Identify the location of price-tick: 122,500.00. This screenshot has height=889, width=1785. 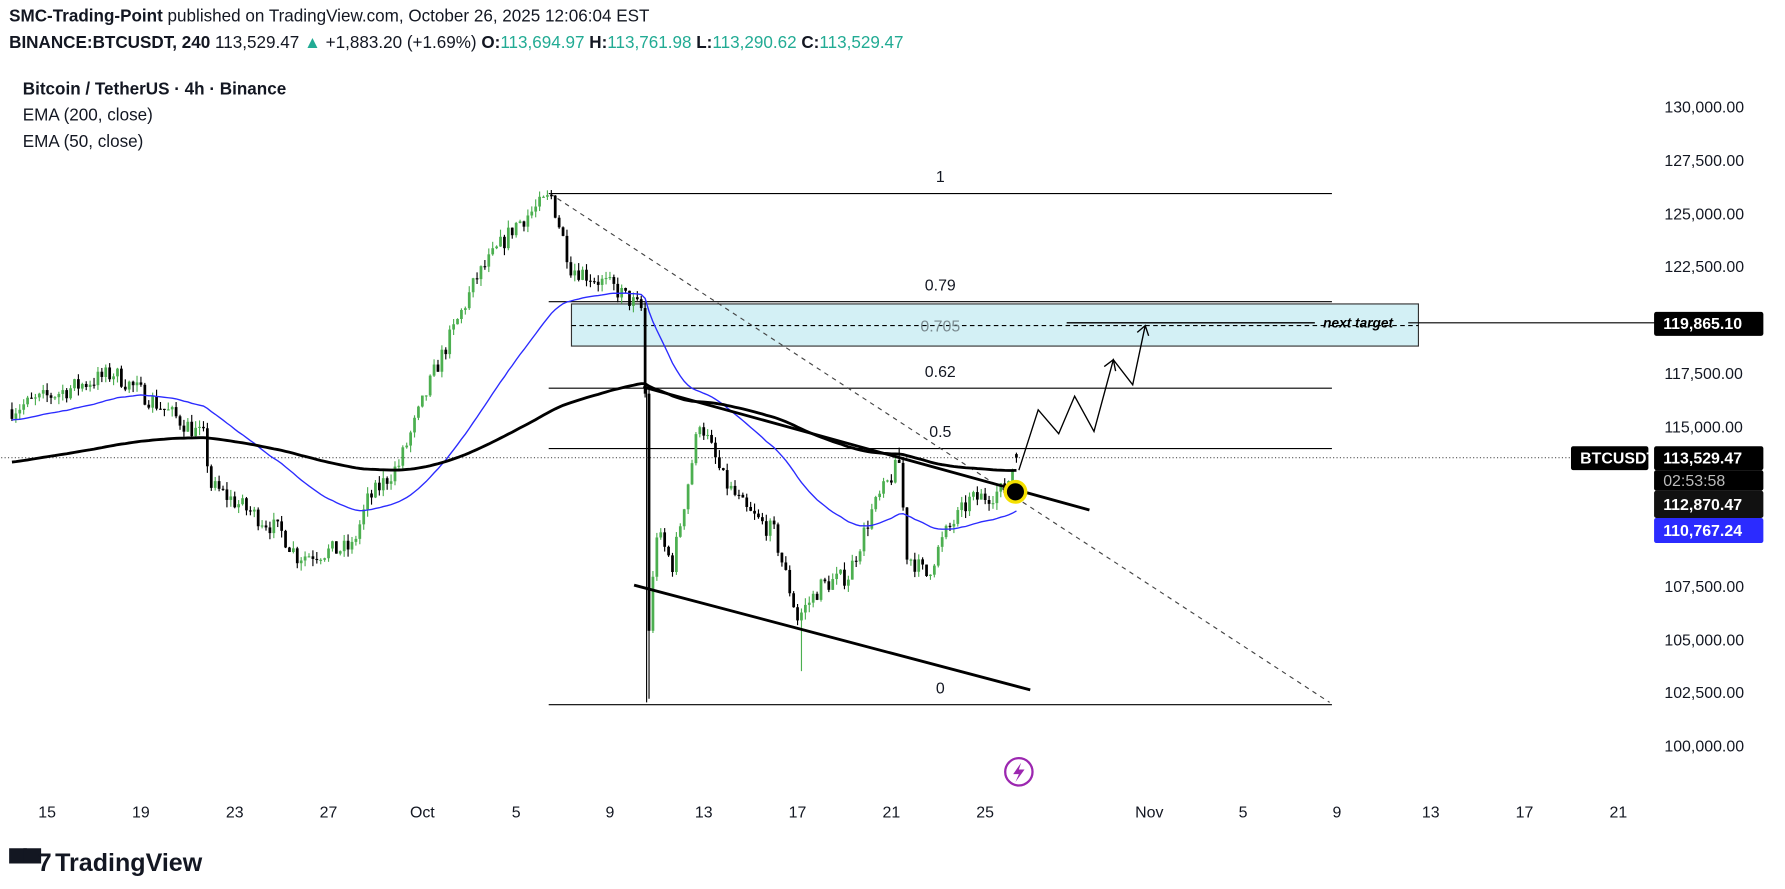
(1704, 266).